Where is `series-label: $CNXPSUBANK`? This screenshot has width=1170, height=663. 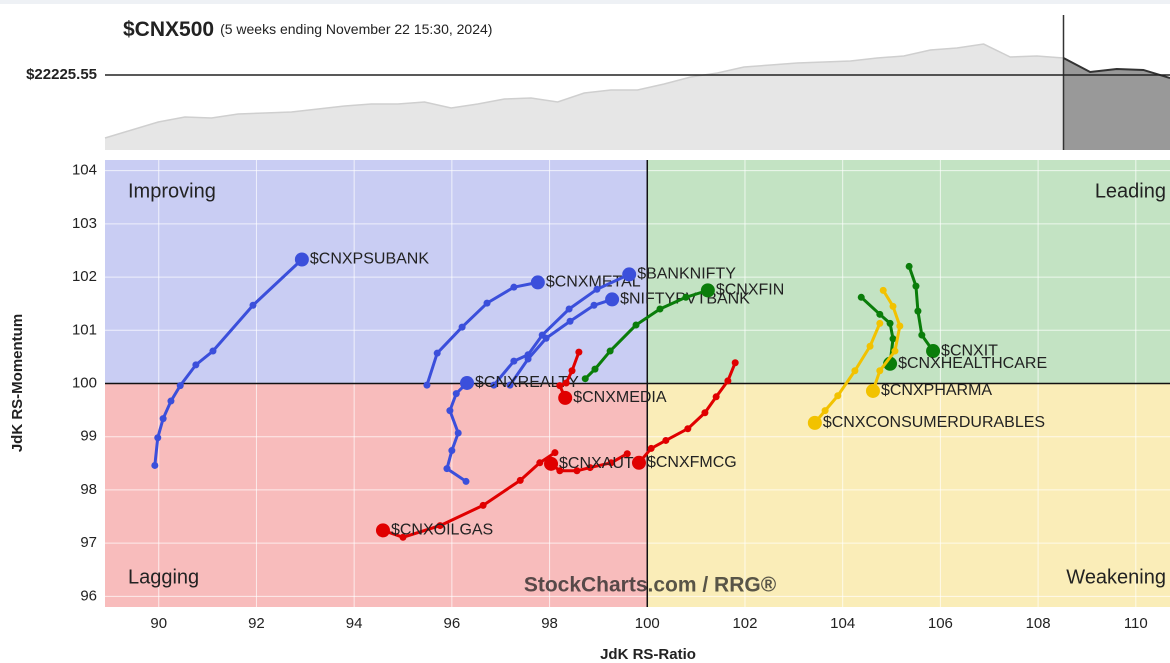
series-label: $CNXPSUBANK is located at coordinates (369, 259).